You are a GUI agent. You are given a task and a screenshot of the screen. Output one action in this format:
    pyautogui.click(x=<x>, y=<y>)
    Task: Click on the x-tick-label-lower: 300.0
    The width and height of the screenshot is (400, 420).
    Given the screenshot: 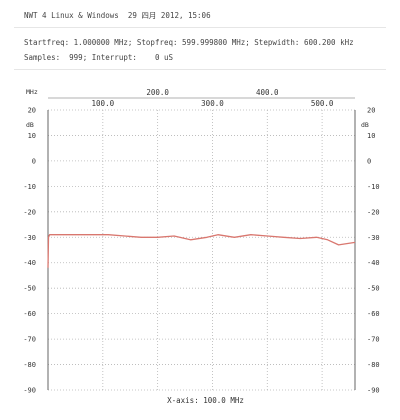 What is the action you would take?
    pyautogui.click(x=212, y=103)
    